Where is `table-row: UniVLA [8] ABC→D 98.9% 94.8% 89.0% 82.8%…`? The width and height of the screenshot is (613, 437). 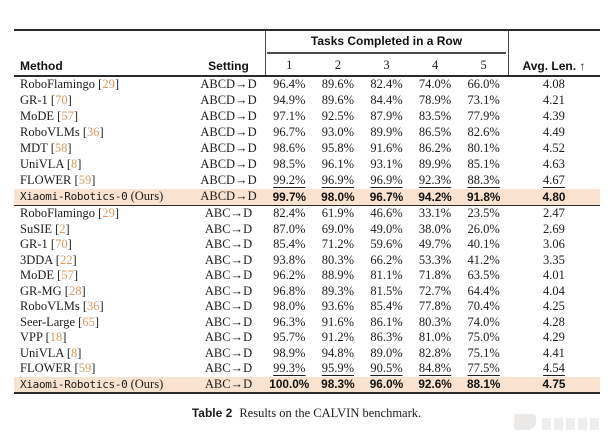
table-row: UniVLA [8] ABC→D 98.9% 94.8% 89.0% 82.8%… is located at coordinates (307, 354).